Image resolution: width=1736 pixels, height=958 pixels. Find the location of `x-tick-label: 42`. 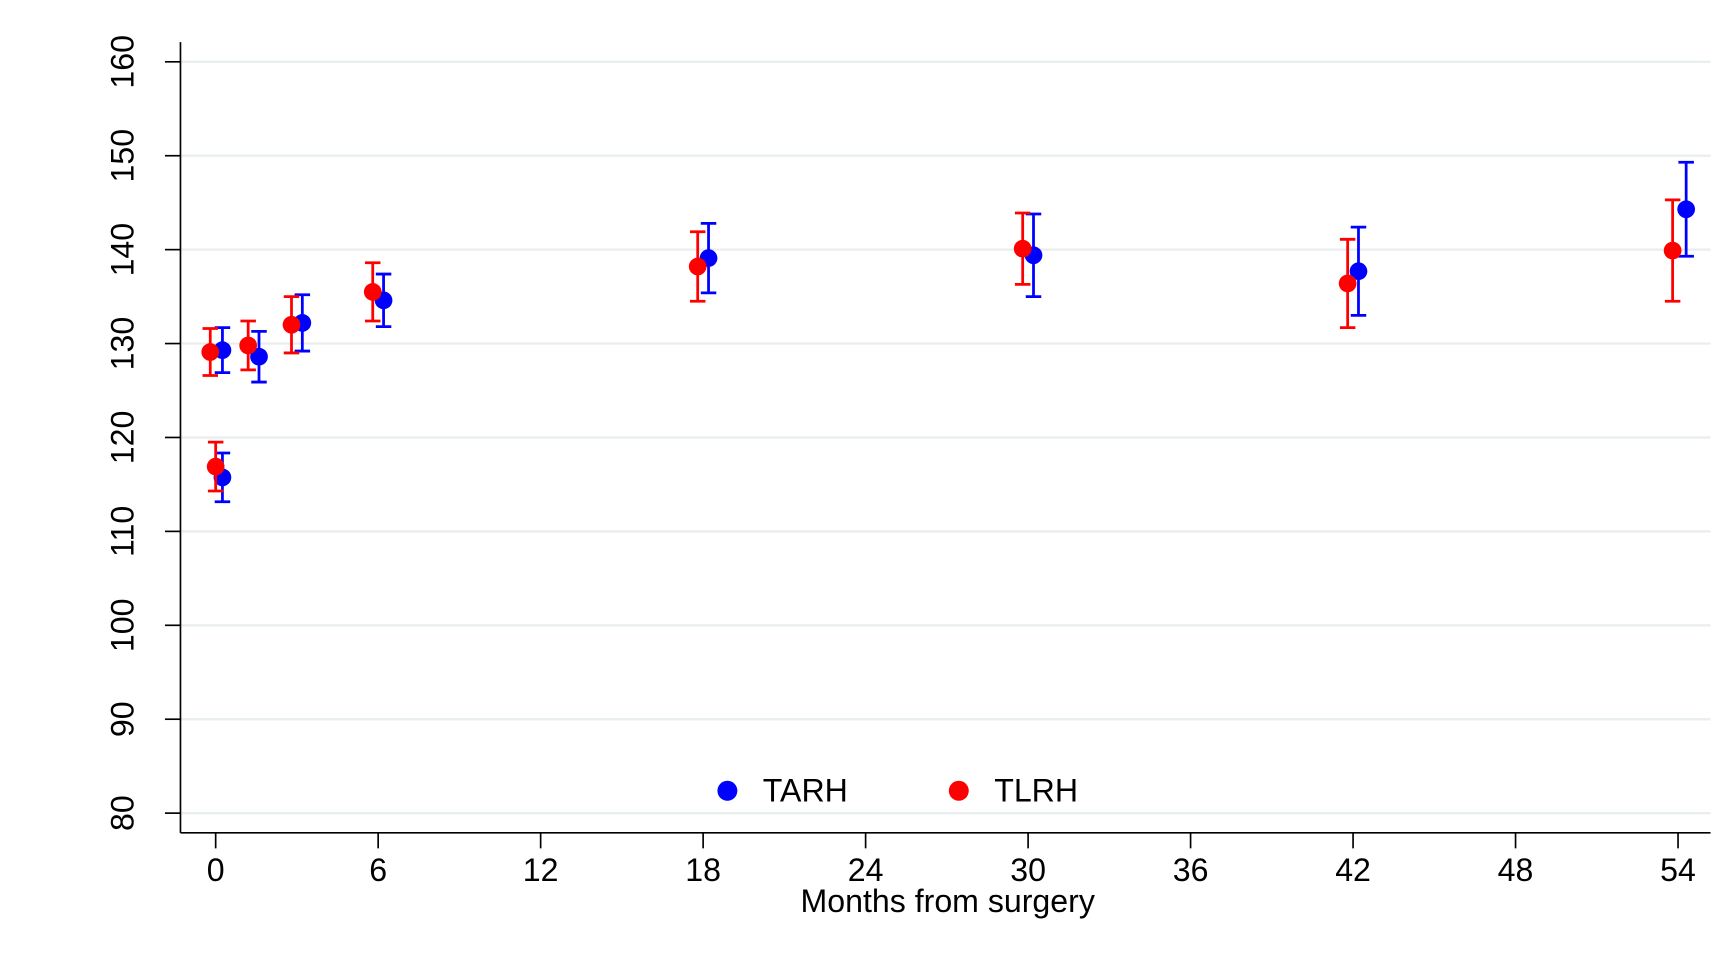

x-tick-label: 42 is located at coordinates (1353, 870).